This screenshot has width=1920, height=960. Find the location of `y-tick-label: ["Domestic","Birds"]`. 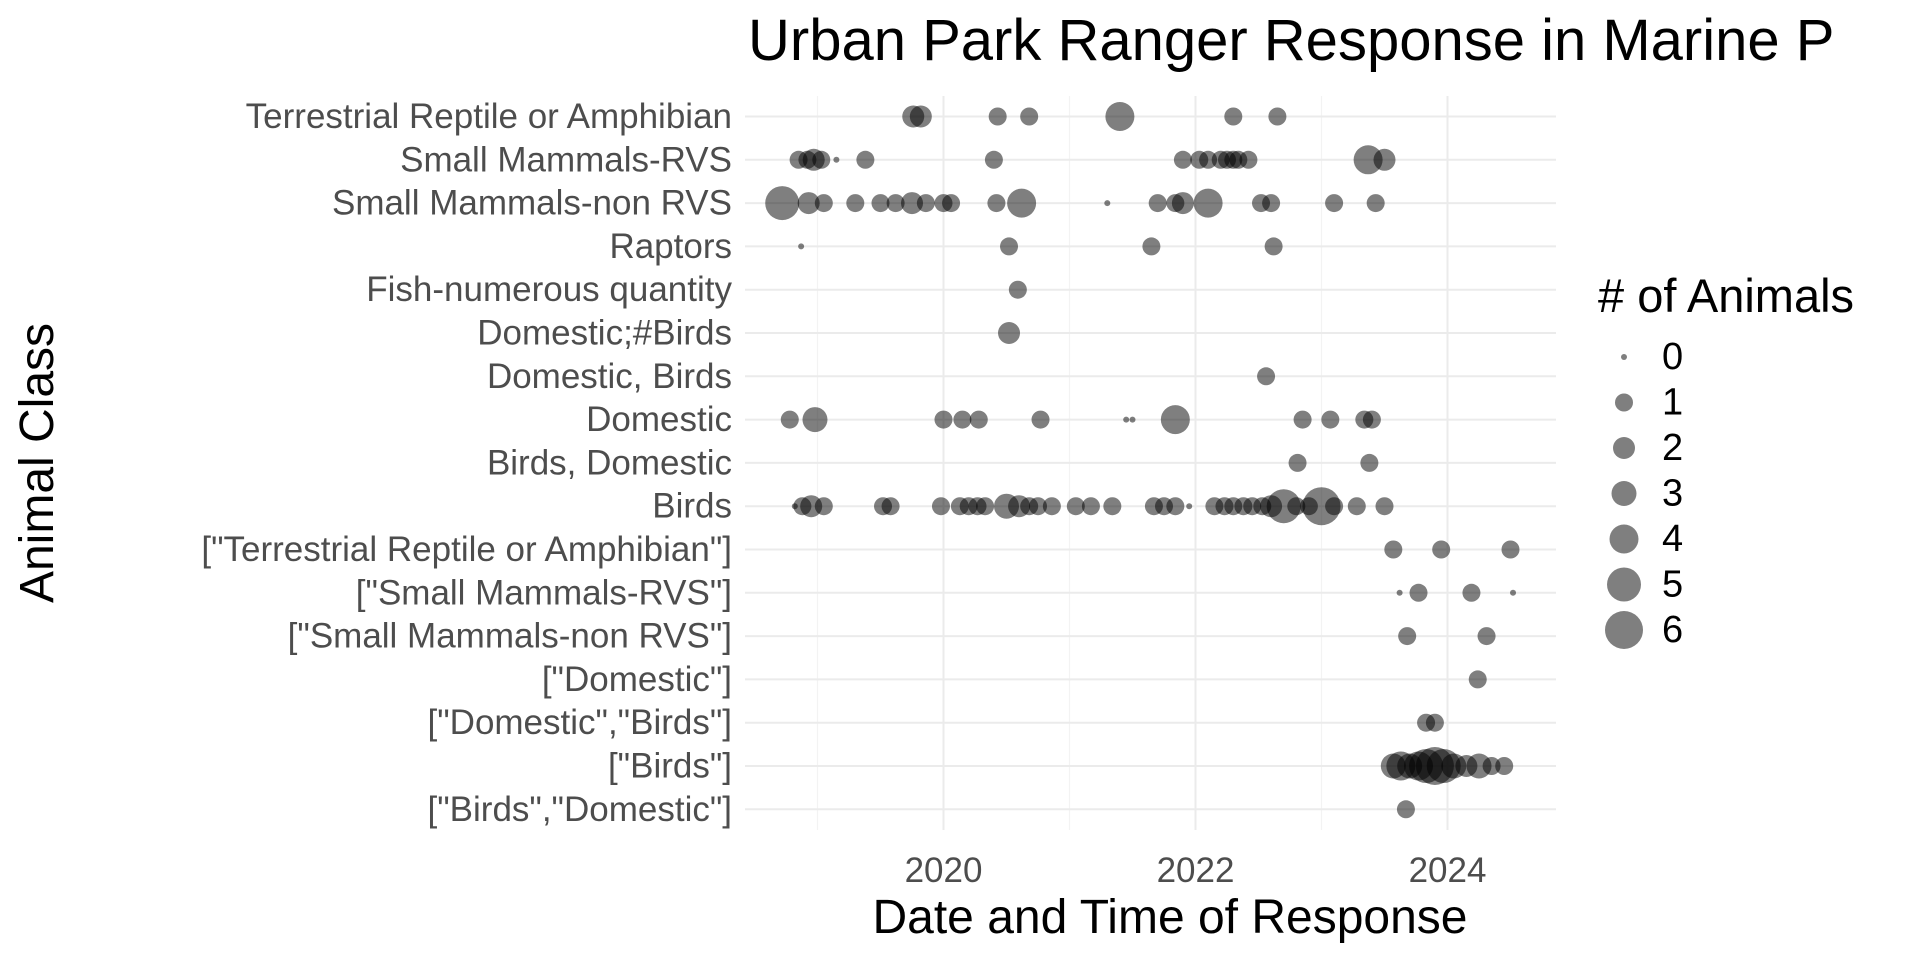

y-tick-label: ["Domestic","Birds"] is located at coordinates (580, 722).